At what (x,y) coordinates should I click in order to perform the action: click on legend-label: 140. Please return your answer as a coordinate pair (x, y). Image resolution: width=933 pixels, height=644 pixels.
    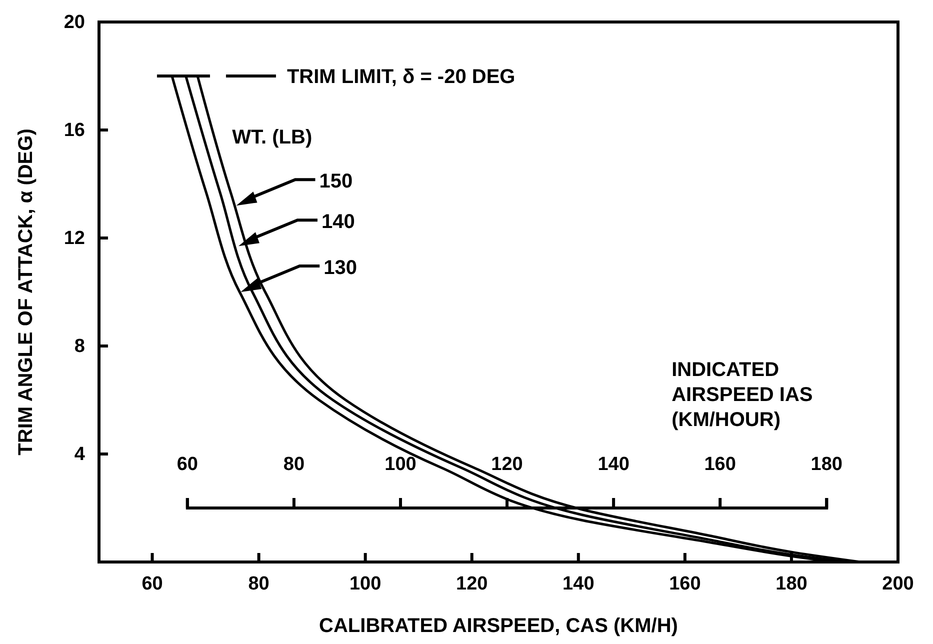
    Looking at the image, I should click on (338, 222).